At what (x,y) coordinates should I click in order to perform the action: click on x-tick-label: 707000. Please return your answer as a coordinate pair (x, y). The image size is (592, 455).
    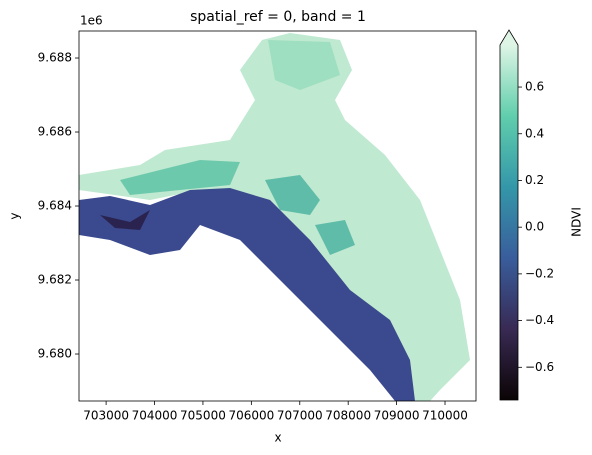
    Looking at the image, I should click on (300, 416).